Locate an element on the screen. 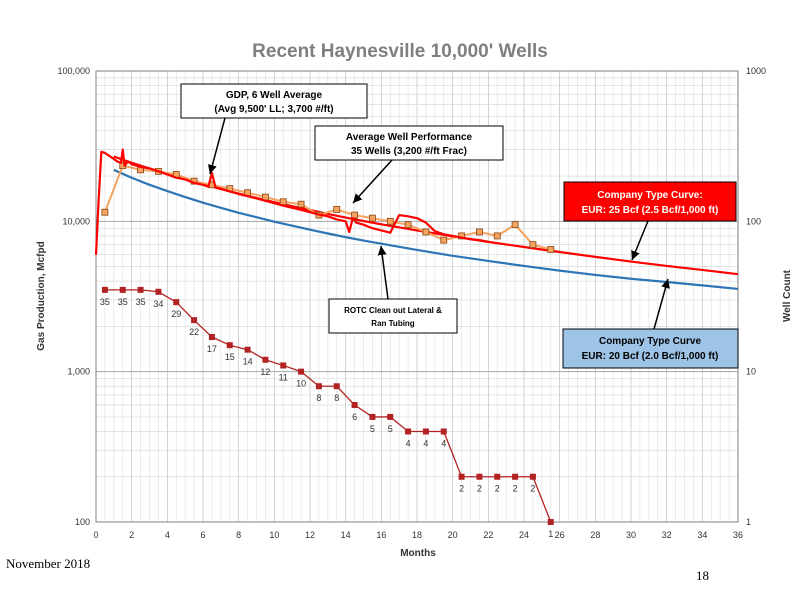  x-tick-label: 32 is located at coordinates (667, 535).